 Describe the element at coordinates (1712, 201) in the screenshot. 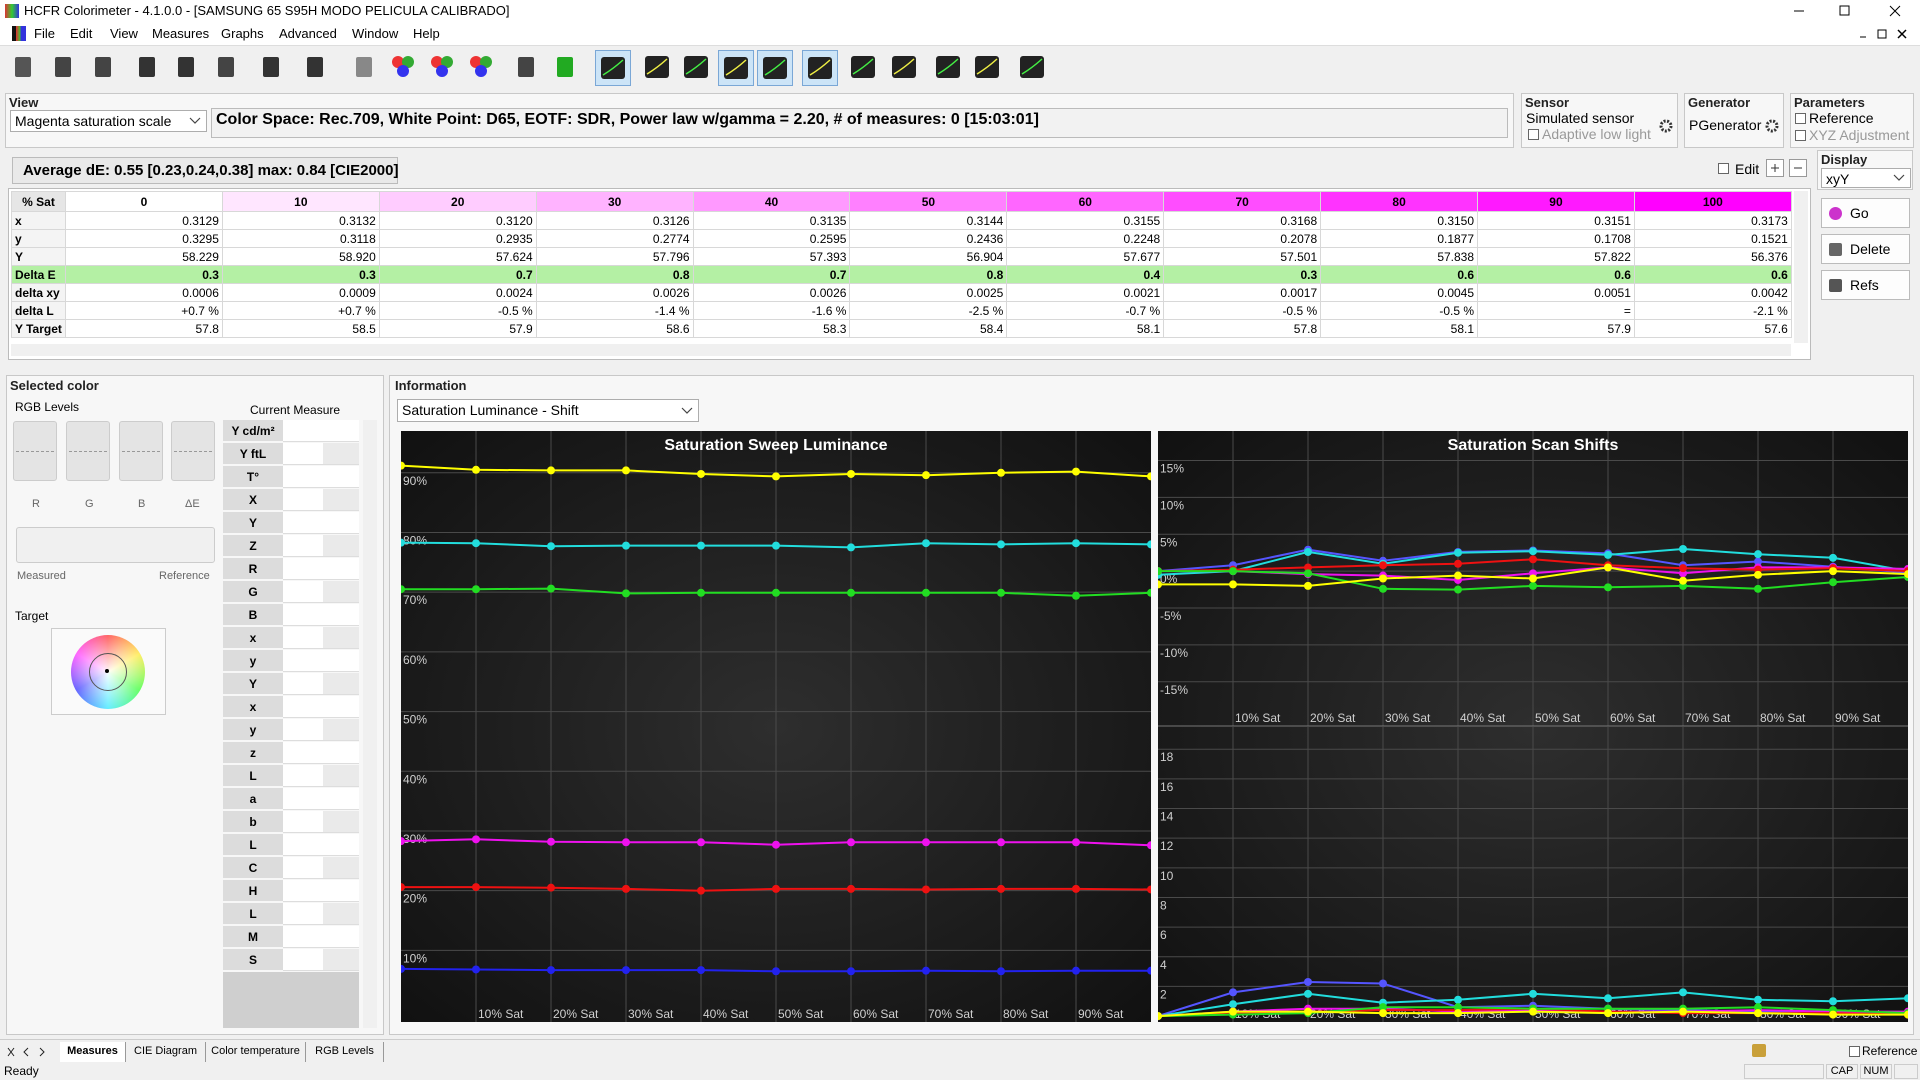

I see `header-cell: 100` at that location.